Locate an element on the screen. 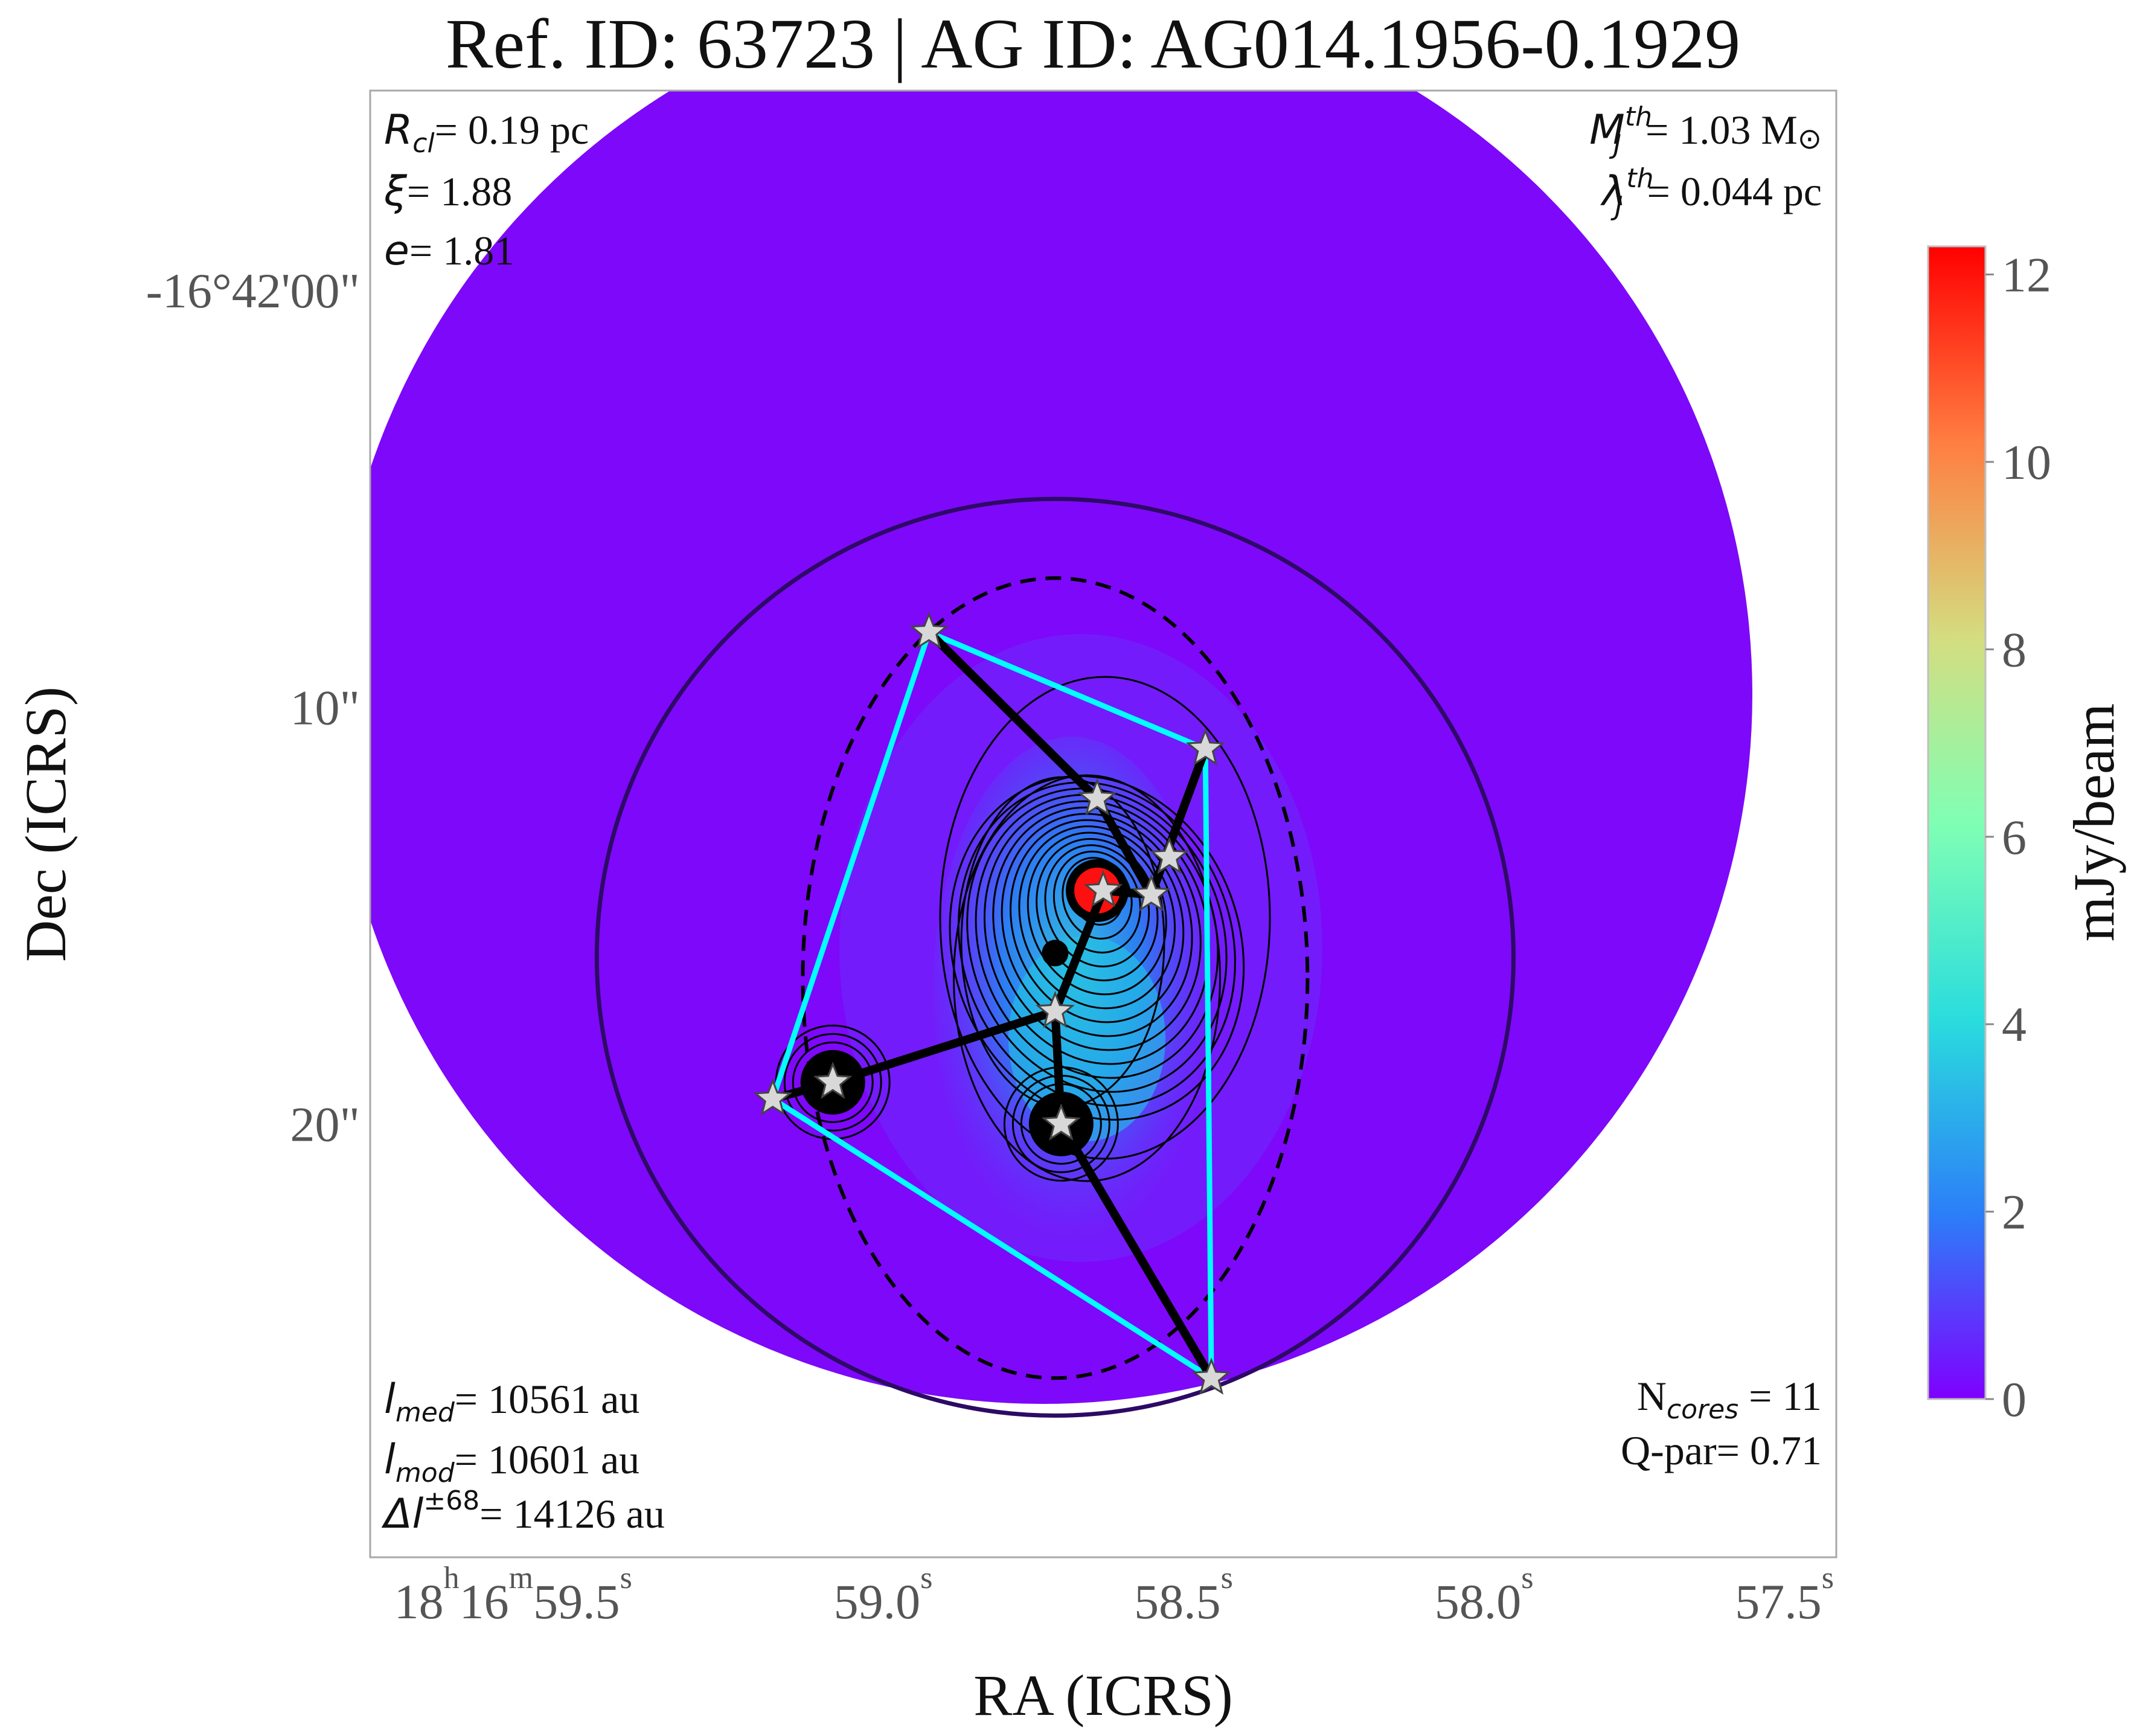  svg-text: 58.5s is located at coordinates (1184, 1595).